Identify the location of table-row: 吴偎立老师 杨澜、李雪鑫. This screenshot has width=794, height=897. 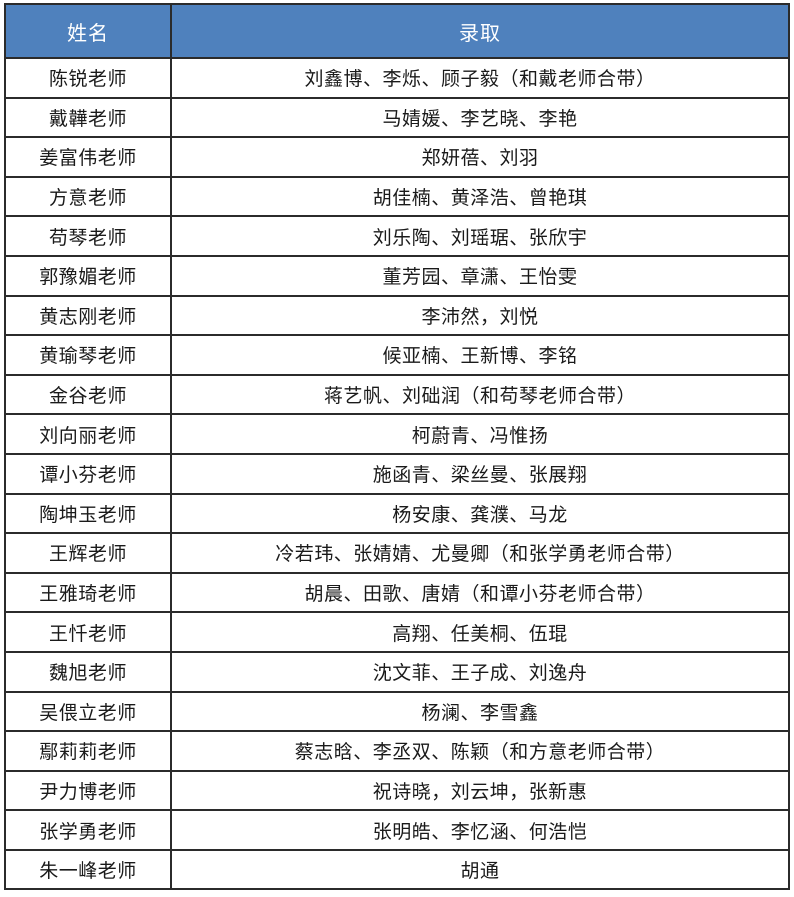
(397, 711).